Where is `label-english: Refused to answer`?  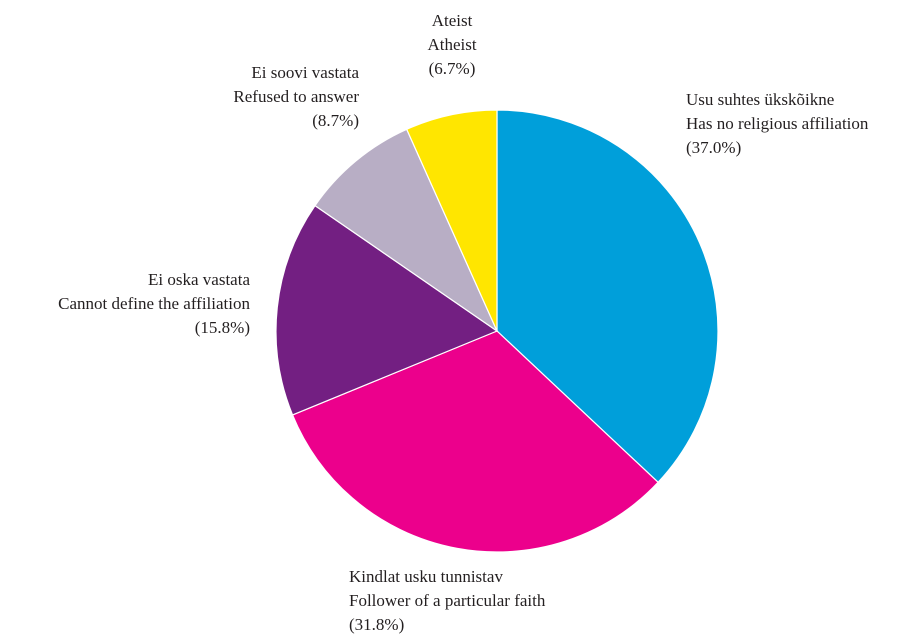
label-english: Refused to answer is located at coordinates (296, 96).